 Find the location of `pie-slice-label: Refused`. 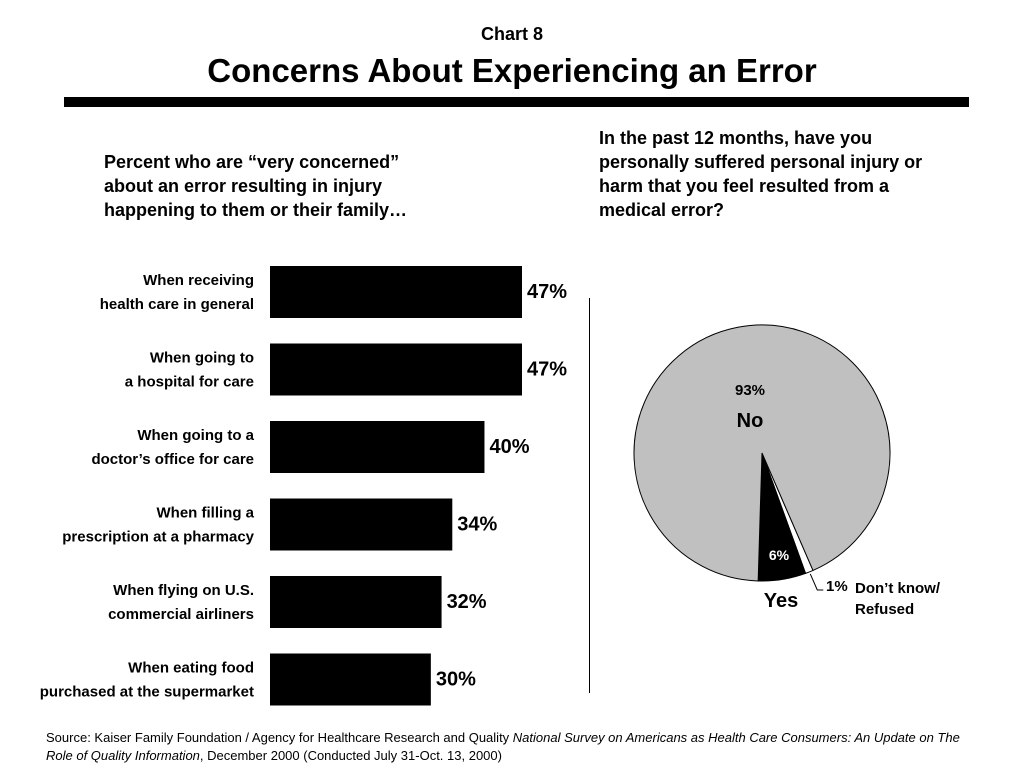

pie-slice-label: Refused is located at coordinates (884, 609).